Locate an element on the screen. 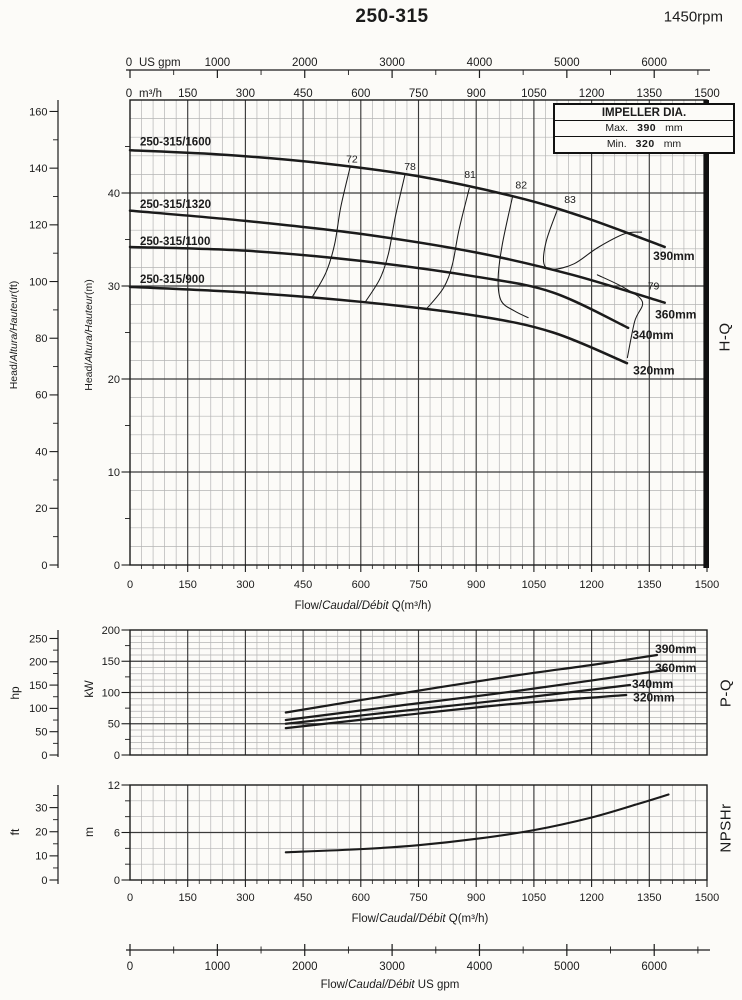 This screenshot has width=742, height=1000. y-tick-label: 200 is located at coordinates (111, 631).